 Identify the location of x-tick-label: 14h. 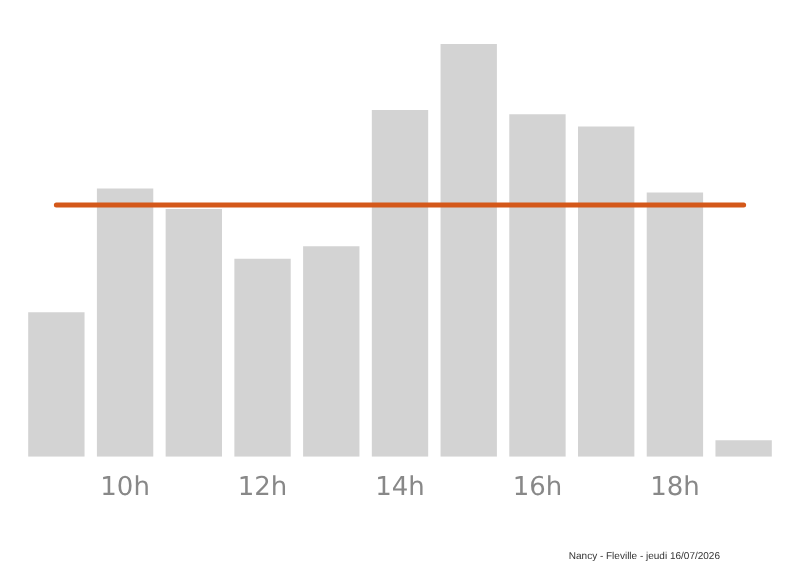
(400, 488).